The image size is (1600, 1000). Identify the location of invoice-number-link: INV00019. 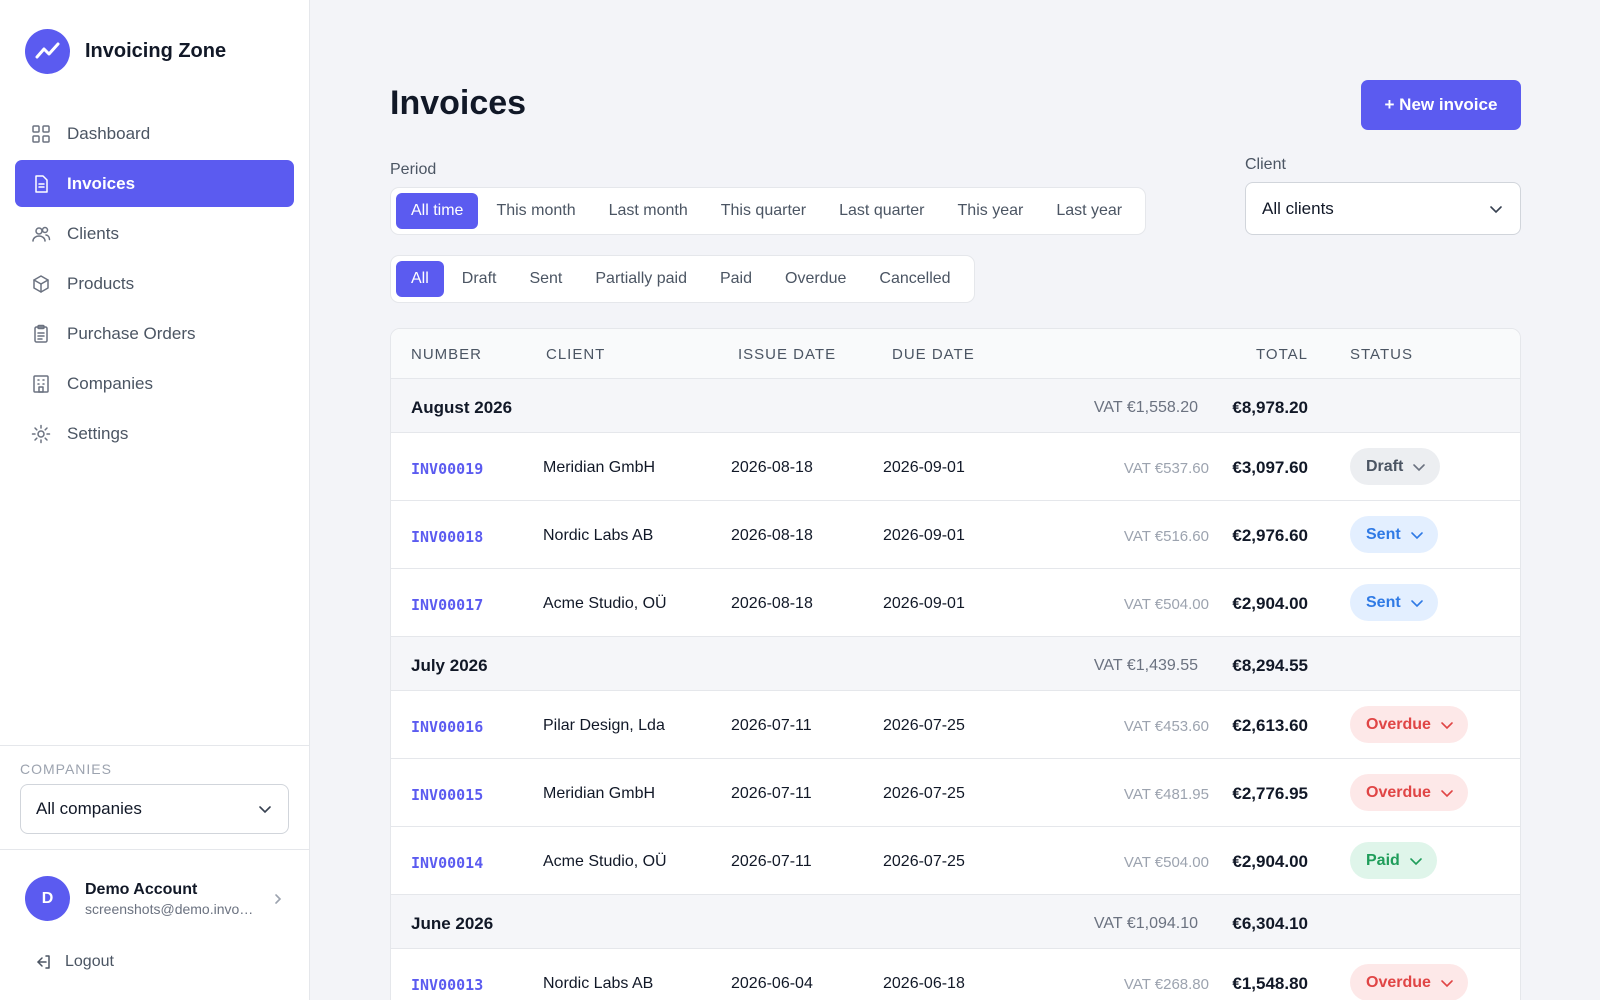
(447, 469).